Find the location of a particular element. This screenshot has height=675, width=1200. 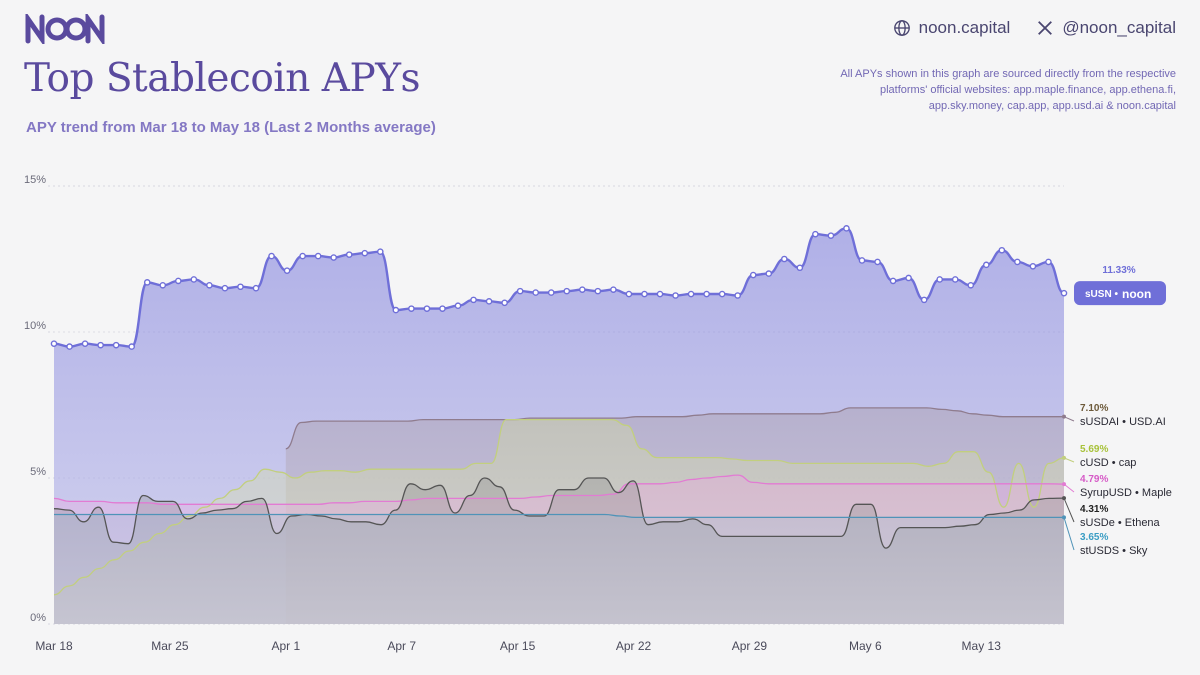

x-tick-label: Apr 1 is located at coordinates (285, 646).